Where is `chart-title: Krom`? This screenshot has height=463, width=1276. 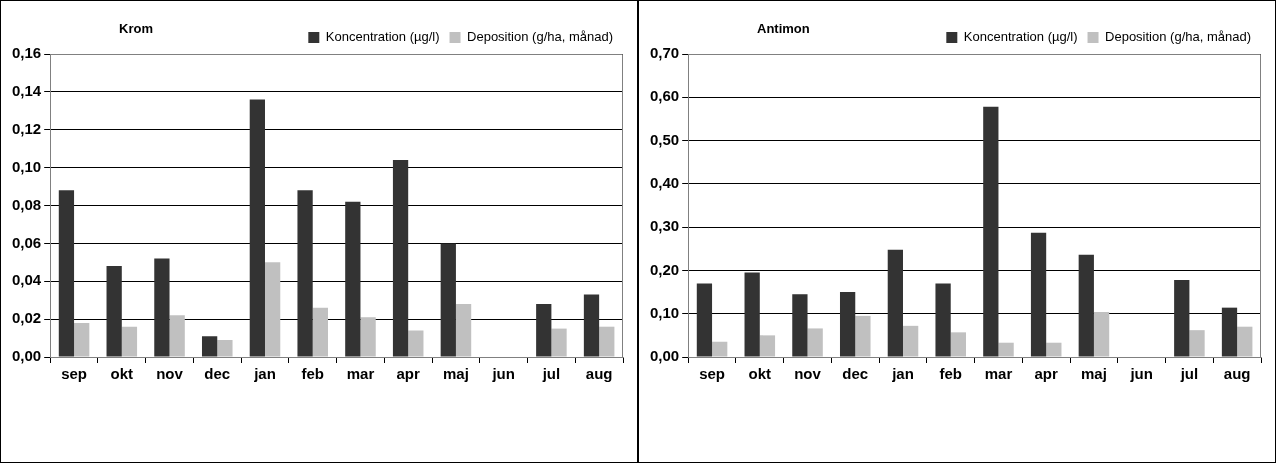 chart-title: Krom is located at coordinates (136, 28).